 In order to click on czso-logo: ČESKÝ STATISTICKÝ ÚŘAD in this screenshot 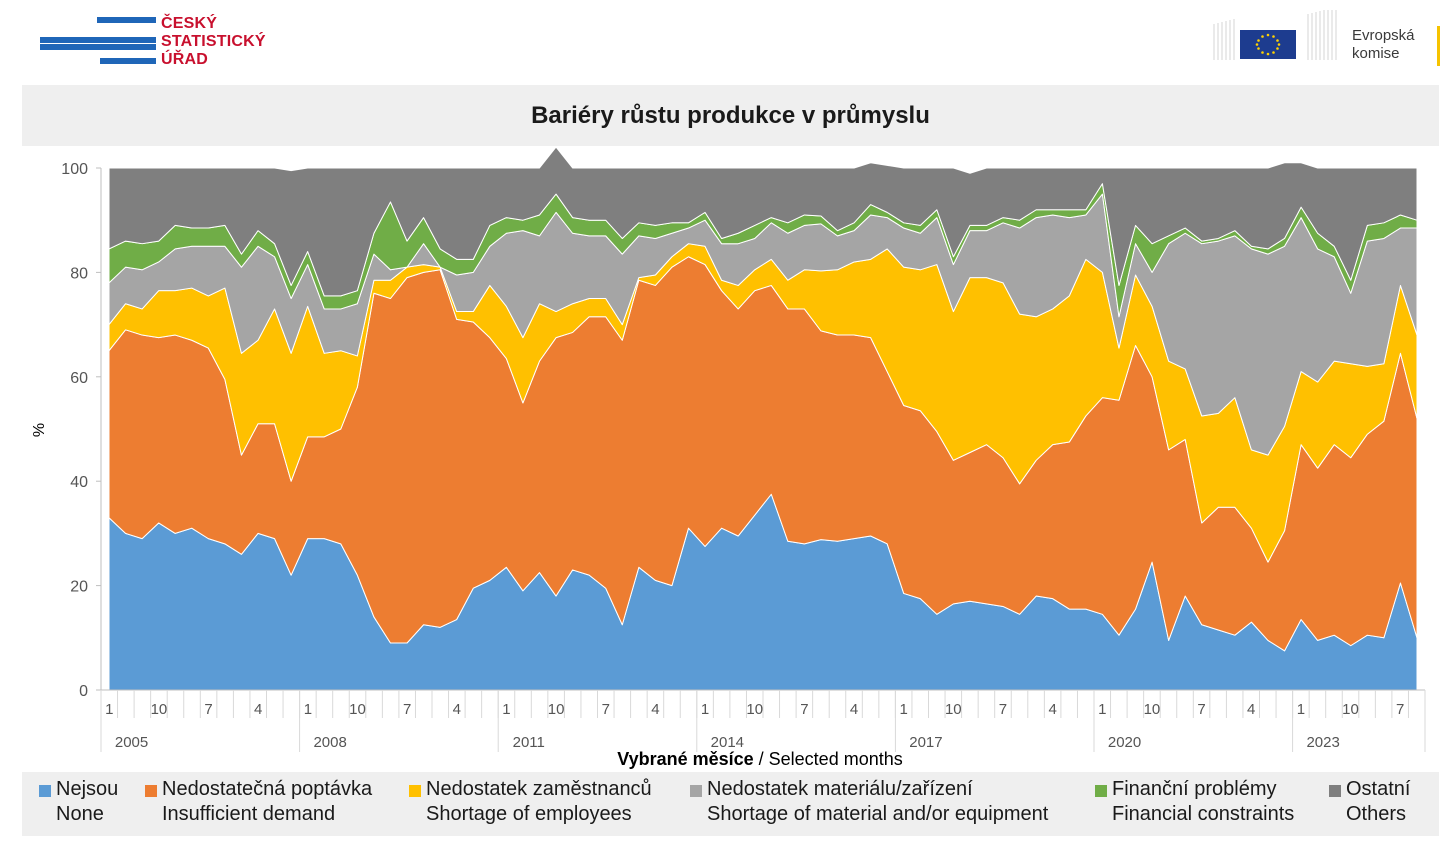, I will do `click(170, 42)`.